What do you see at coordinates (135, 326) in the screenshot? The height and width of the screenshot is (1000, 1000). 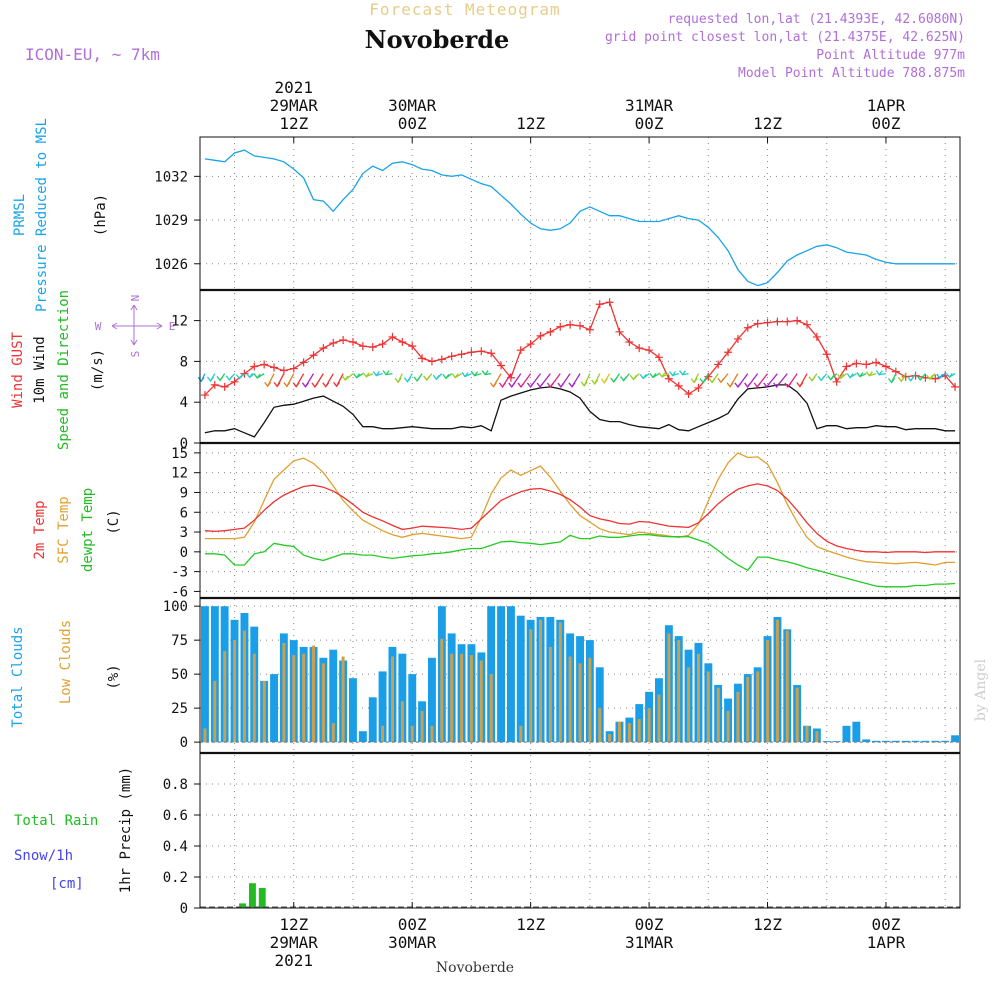 I see `compass-rose: N S W E` at bounding box center [135, 326].